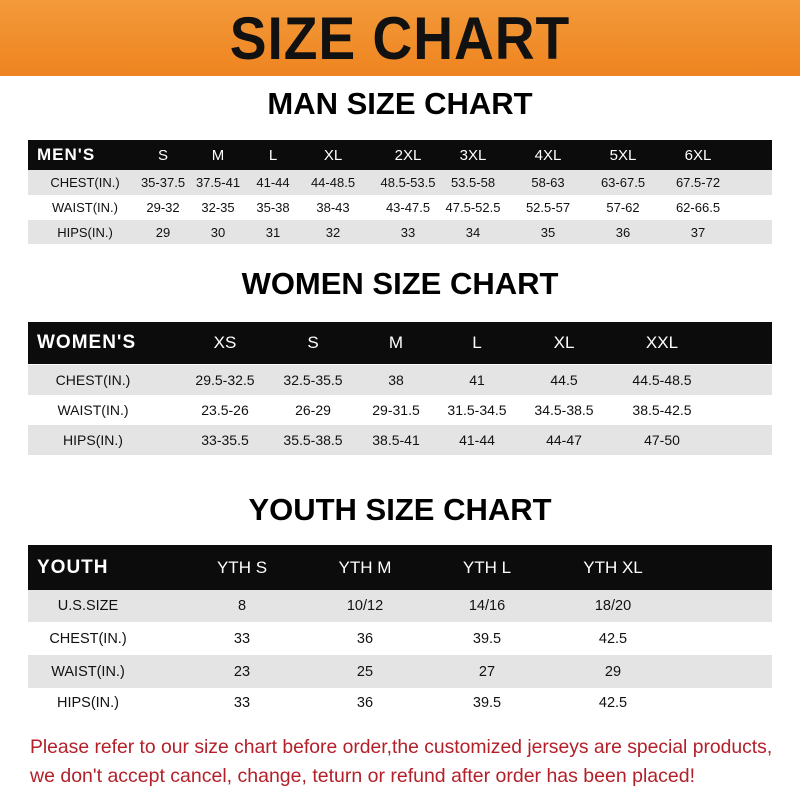 The height and width of the screenshot is (800, 800). I want to click on table-cell: 58-63, so click(548, 182).